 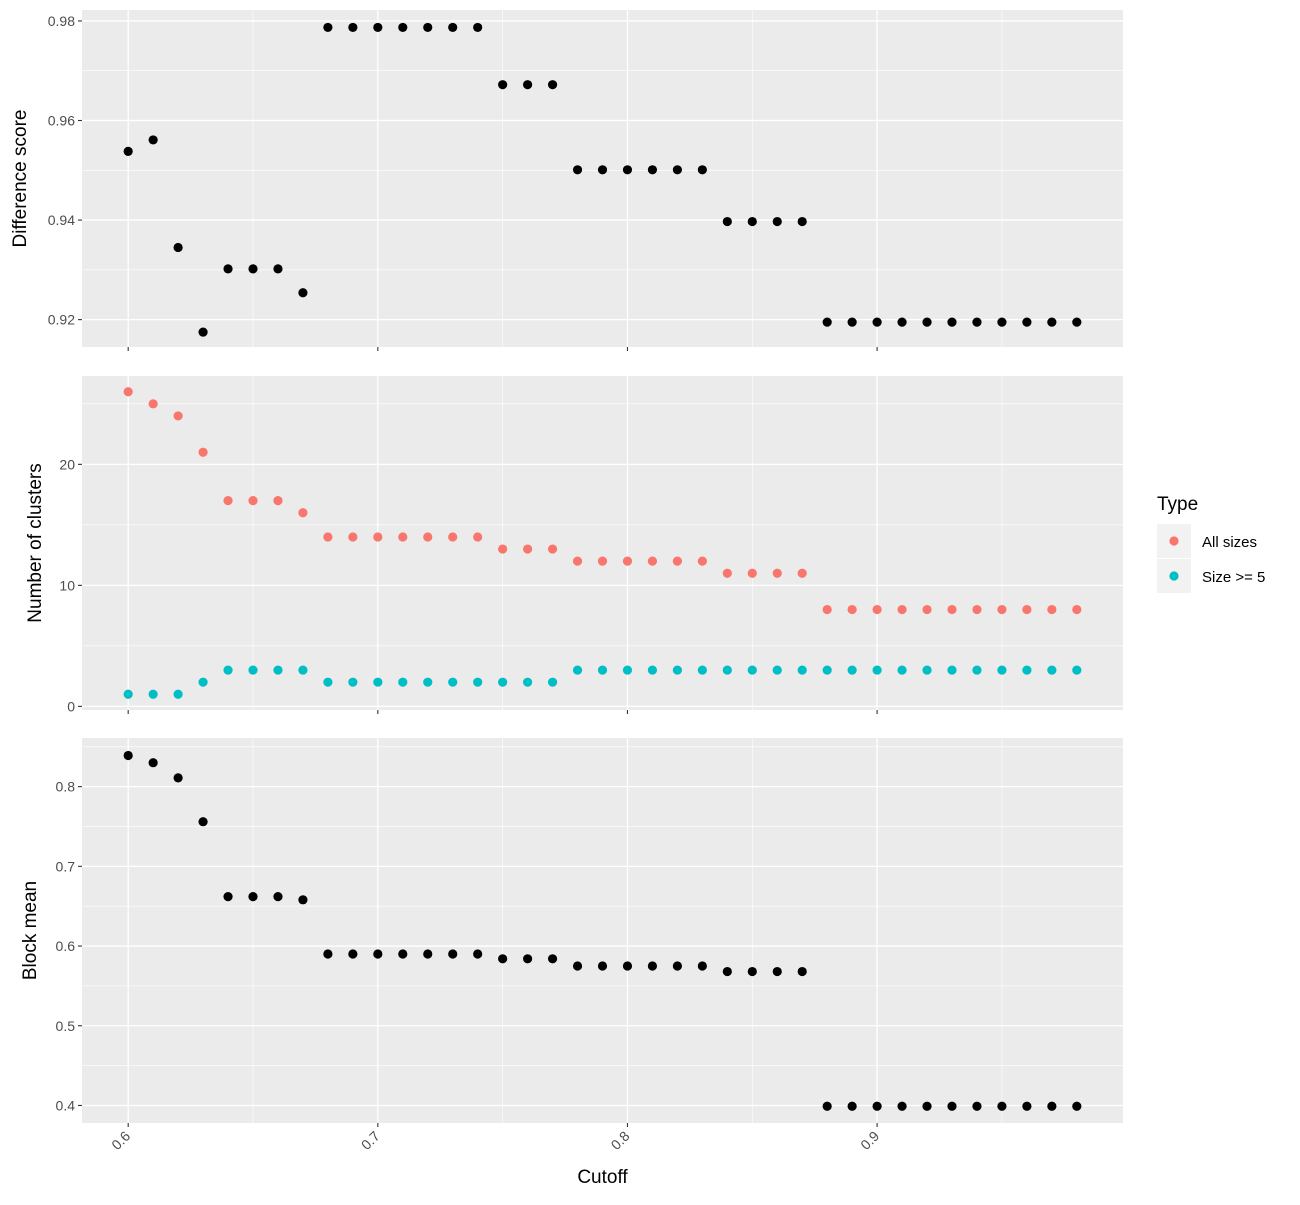 What do you see at coordinates (67, 464) in the screenshot?
I see `y-tick-label: 20` at bounding box center [67, 464].